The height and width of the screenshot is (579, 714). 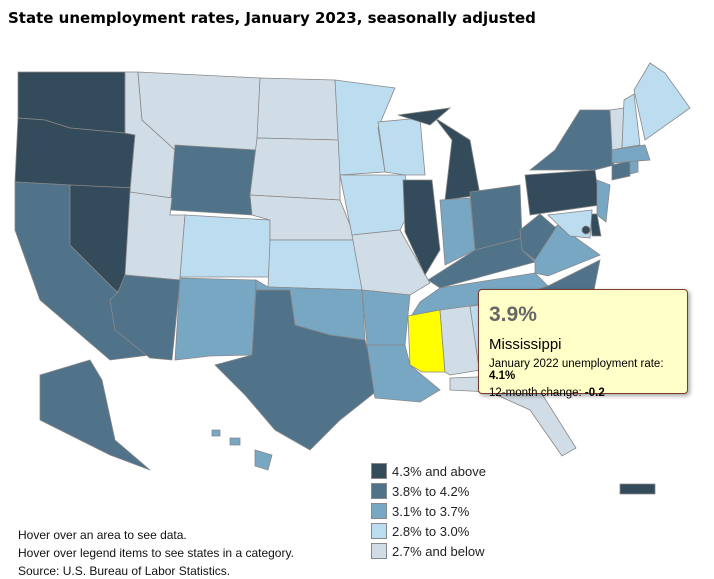 What do you see at coordinates (298, 109) in the screenshot?
I see `state-nd` at bounding box center [298, 109].